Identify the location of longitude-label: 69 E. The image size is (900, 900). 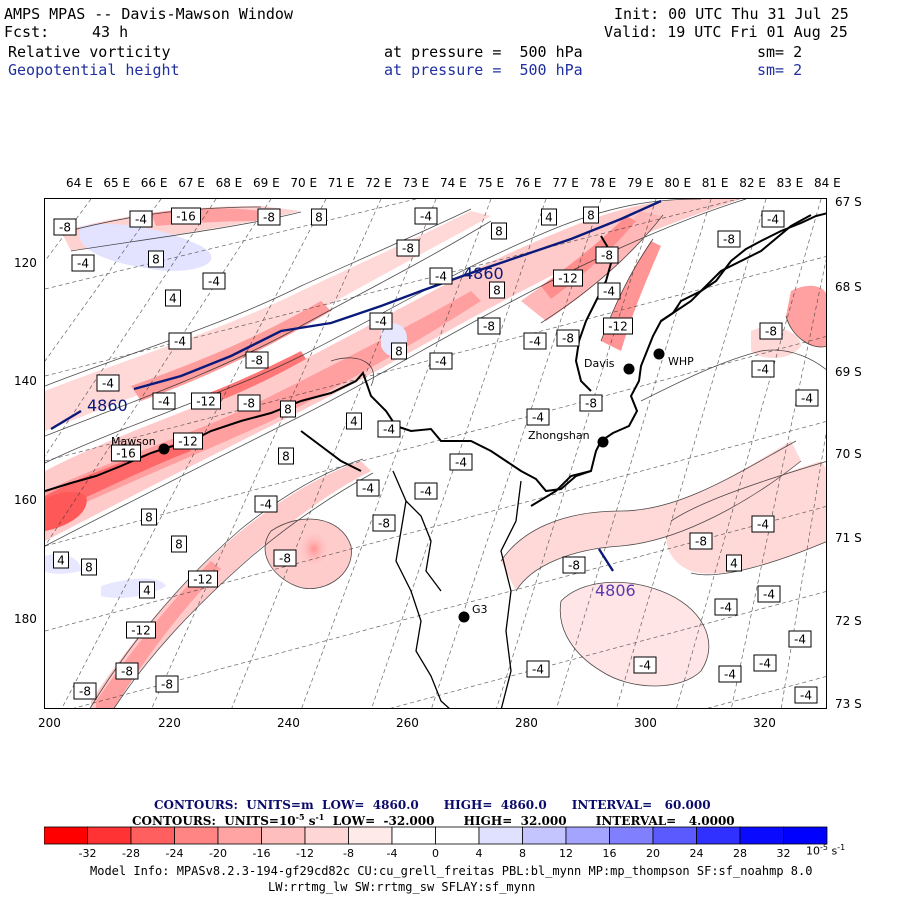
(266, 183).